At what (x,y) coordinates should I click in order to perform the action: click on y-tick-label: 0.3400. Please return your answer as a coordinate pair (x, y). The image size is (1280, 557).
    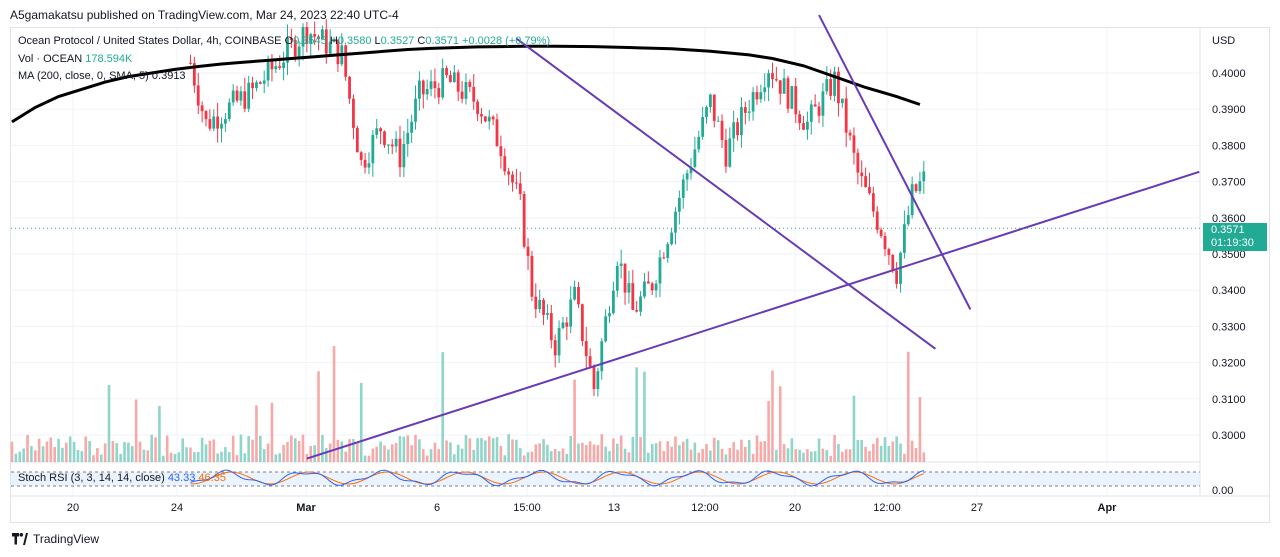
    Looking at the image, I should click on (1229, 291).